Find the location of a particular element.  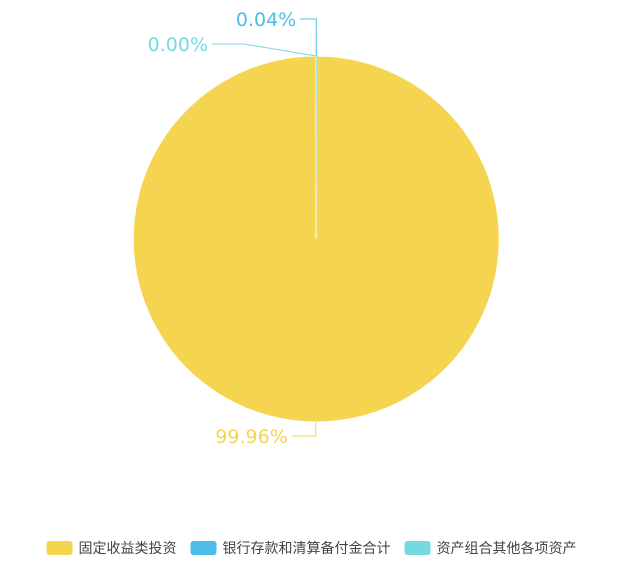

legend-item-1: 固定收益类投资 is located at coordinates (111, 549).